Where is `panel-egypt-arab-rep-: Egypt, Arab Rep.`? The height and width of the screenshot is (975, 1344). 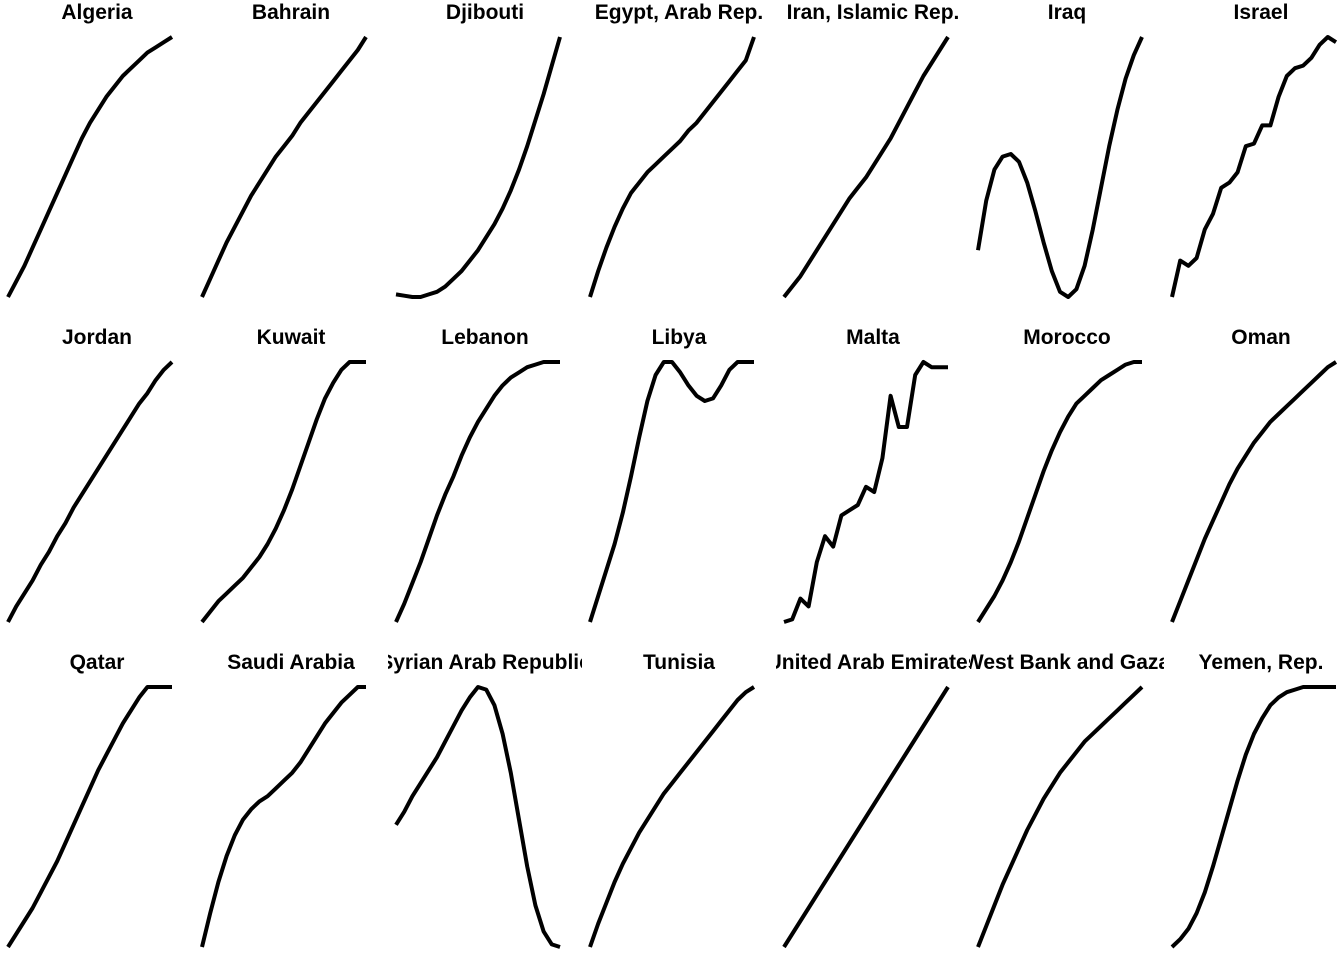 panel-egypt-arab-rep-: Egypt, Arab Rep. is located at coordinates (679, 162).